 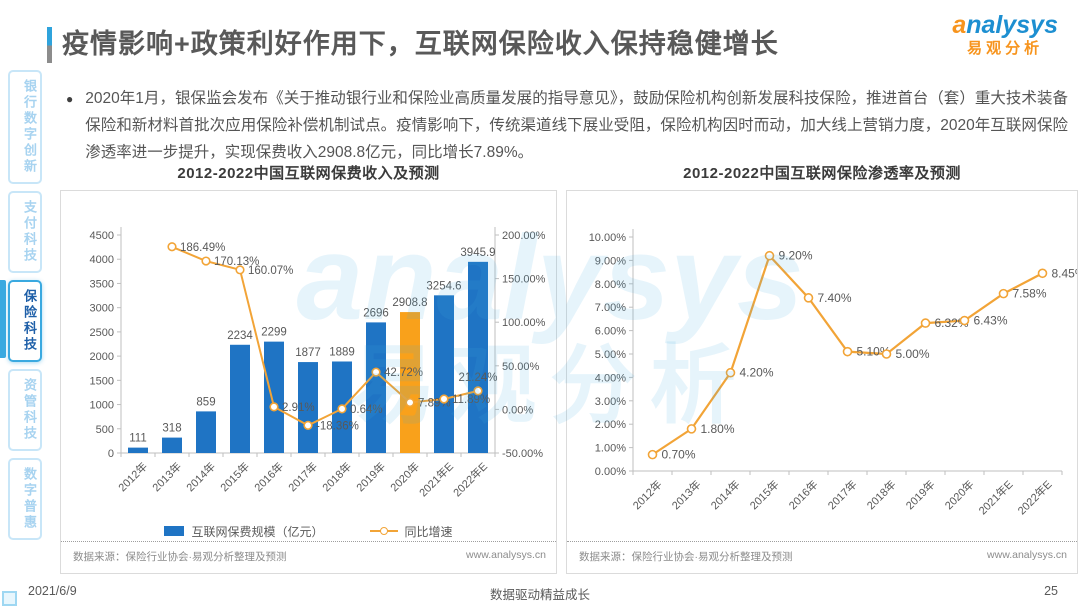 I want to click on penetration-source-row: 数据来源：保险行业协会·易观分析整理及预测 www.analysys.cn, so click(x=822, y=557).